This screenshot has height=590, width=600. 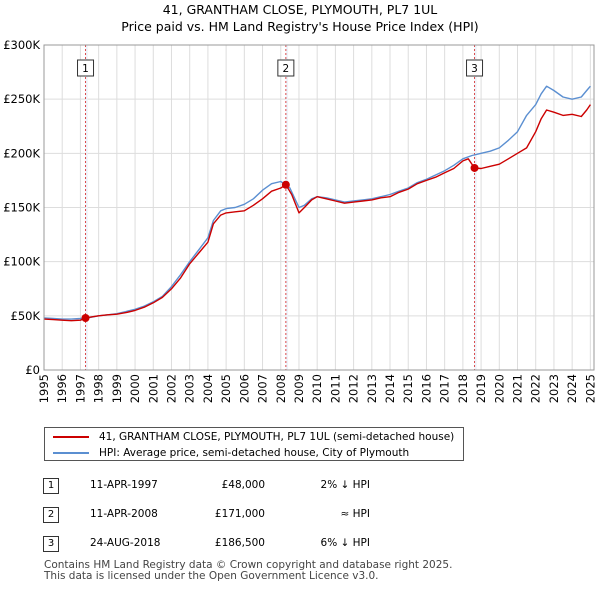 I want to click on x-tick-label: 2010, so click(x=317, y=388).